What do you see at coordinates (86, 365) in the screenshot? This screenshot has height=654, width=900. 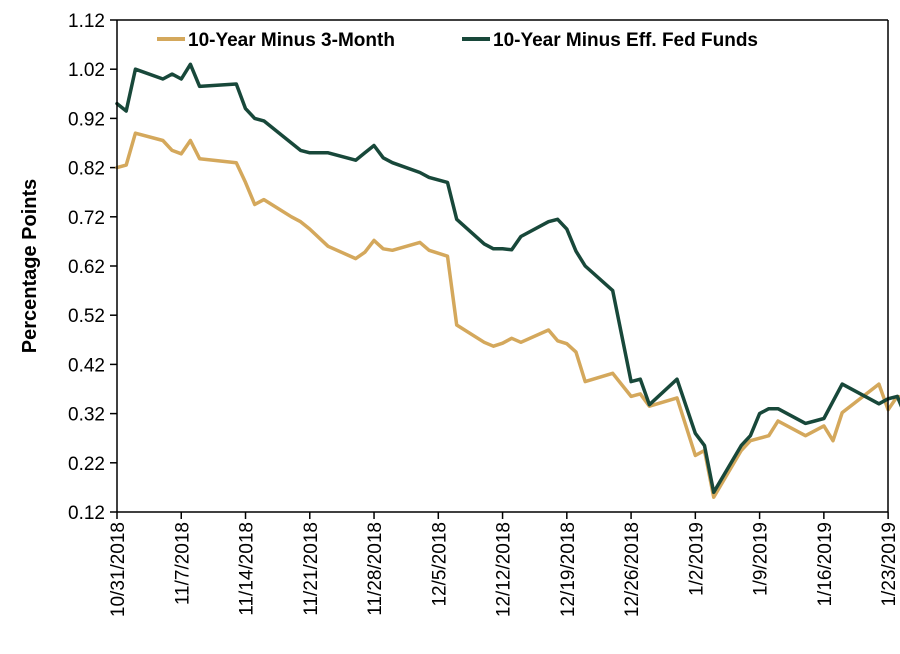 I see `y-tick-label: 0.42` at bounding box center [86, 365].